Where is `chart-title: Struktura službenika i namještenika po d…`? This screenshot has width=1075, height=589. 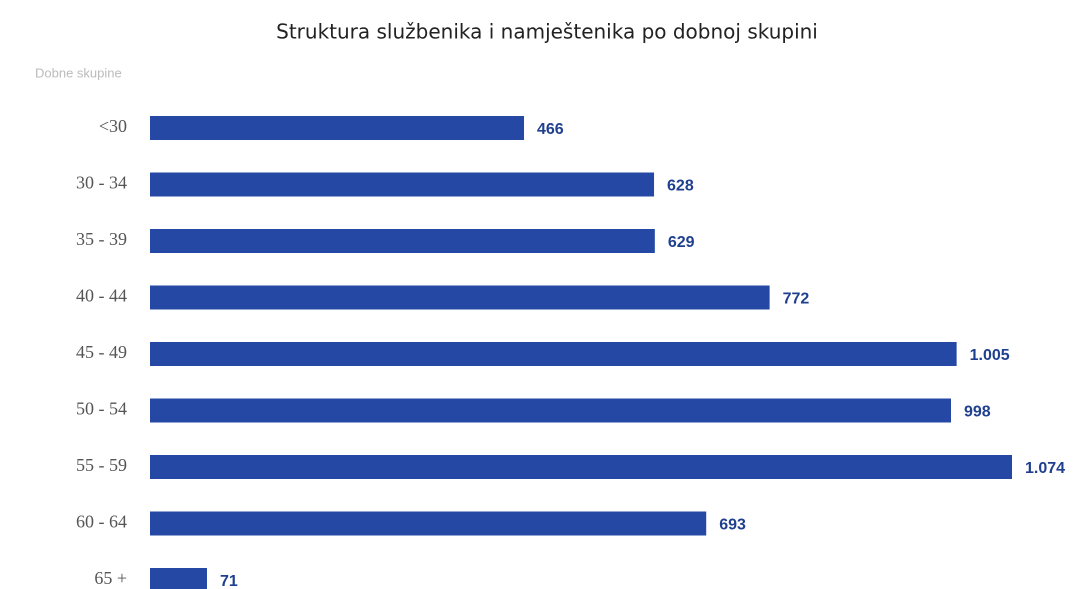
chart-title: Struktura službenika i namještenika po d… is located at coordinates (547, 32).